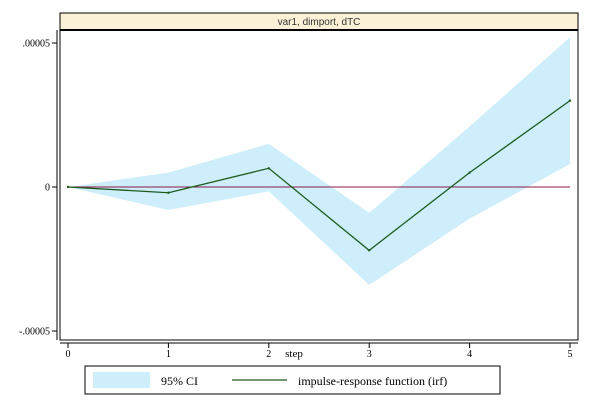 Image resolution: width=594 pixels, height=408 pixels. I want to click on panel-title: var1, dimport, dTC, so click(319, 22).